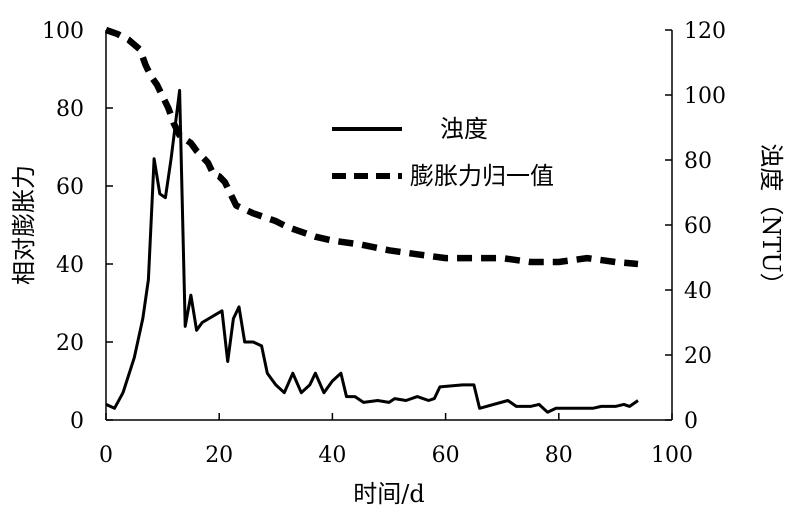  I want to click on y-right-tick-label: 40, so click(698, 291).